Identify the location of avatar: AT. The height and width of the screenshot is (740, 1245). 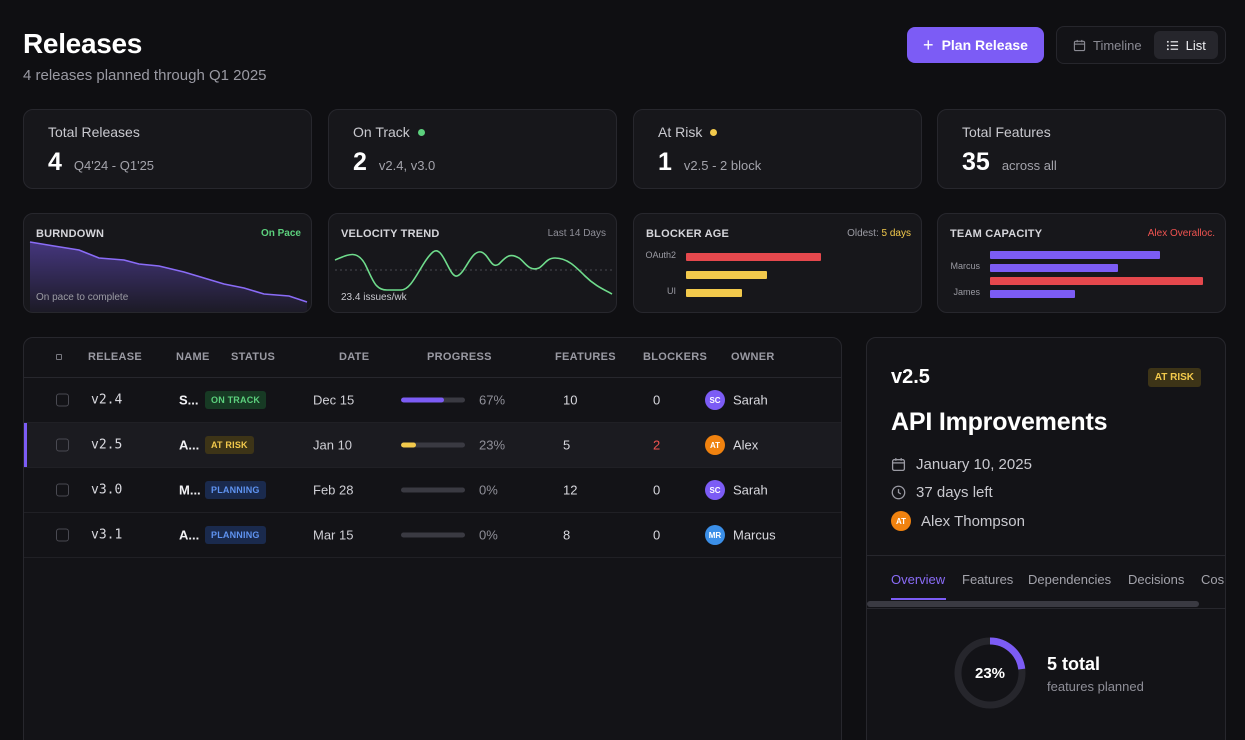
(715, 445).